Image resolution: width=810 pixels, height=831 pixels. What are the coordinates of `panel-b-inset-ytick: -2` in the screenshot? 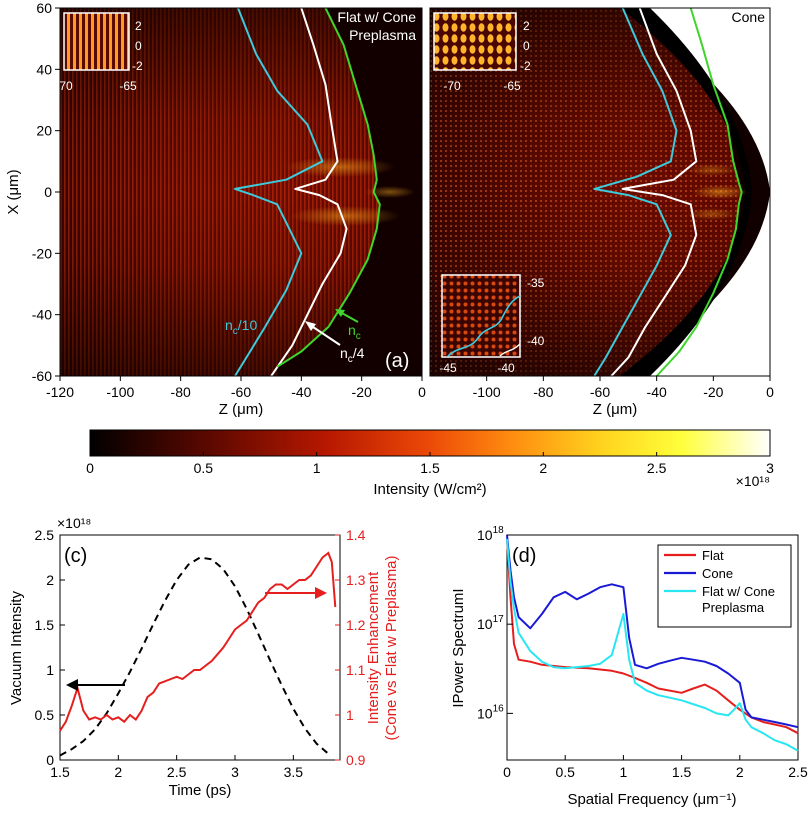 It's located at (525, 66).